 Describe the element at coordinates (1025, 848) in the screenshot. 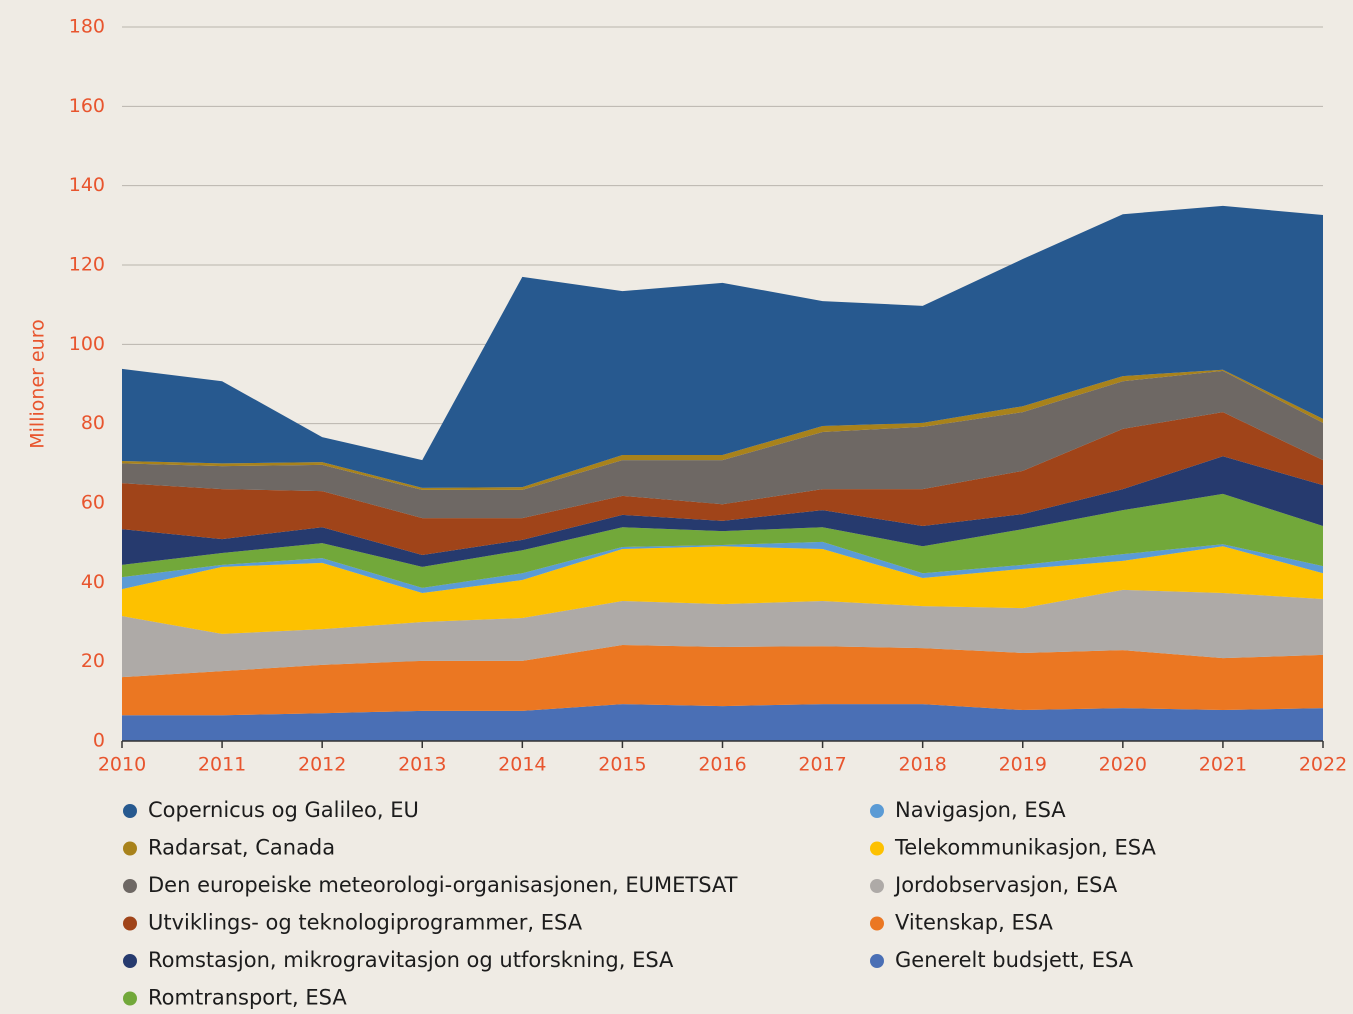

I see `legend-label: Telekommunikasjon, ESA` at that location.